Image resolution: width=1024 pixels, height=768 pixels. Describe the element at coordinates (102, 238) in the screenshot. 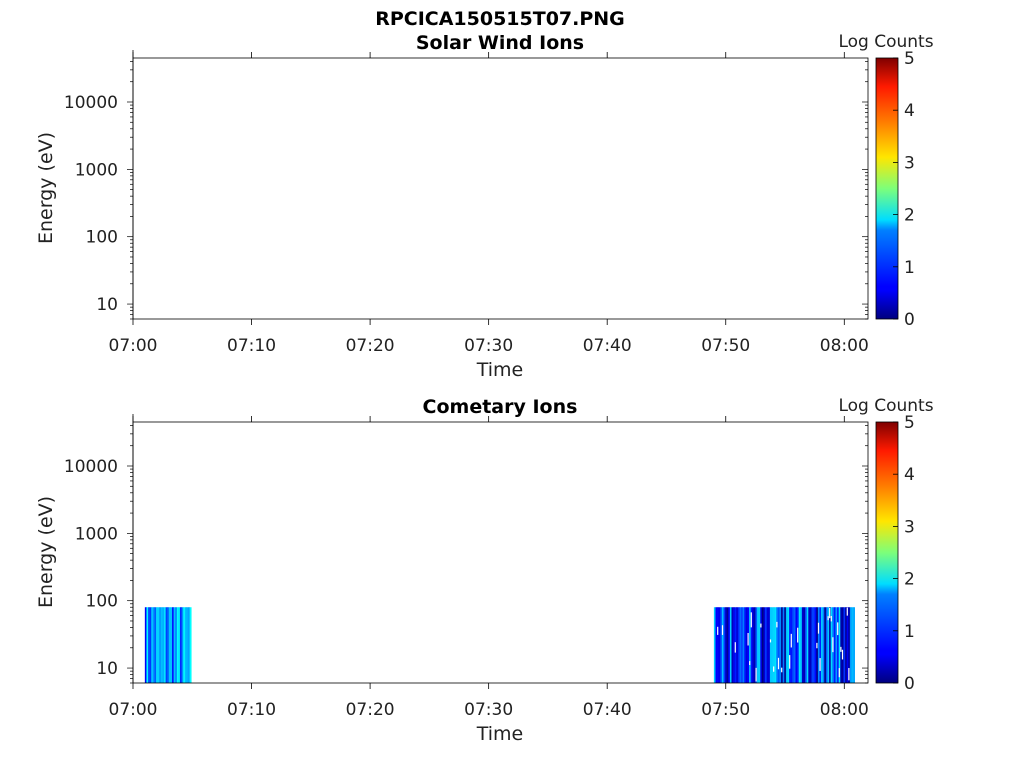

I see `solar-wind-ions-y-tick-label: 100` at that location.